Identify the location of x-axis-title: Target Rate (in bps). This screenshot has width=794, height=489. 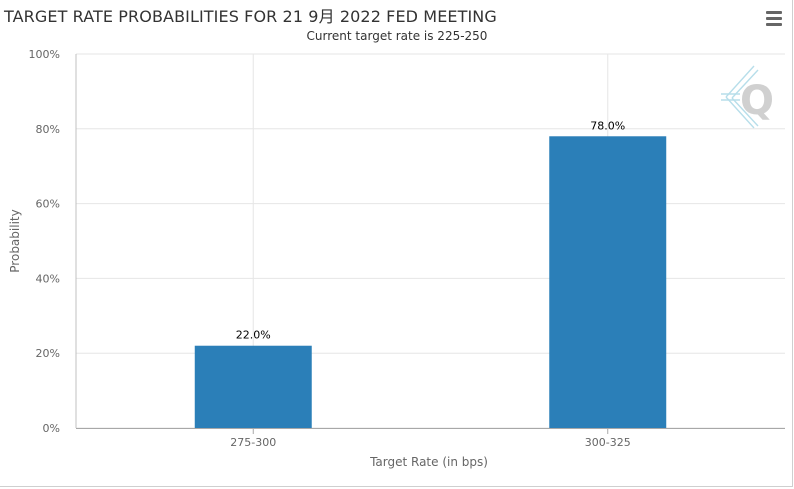
(428, 462).